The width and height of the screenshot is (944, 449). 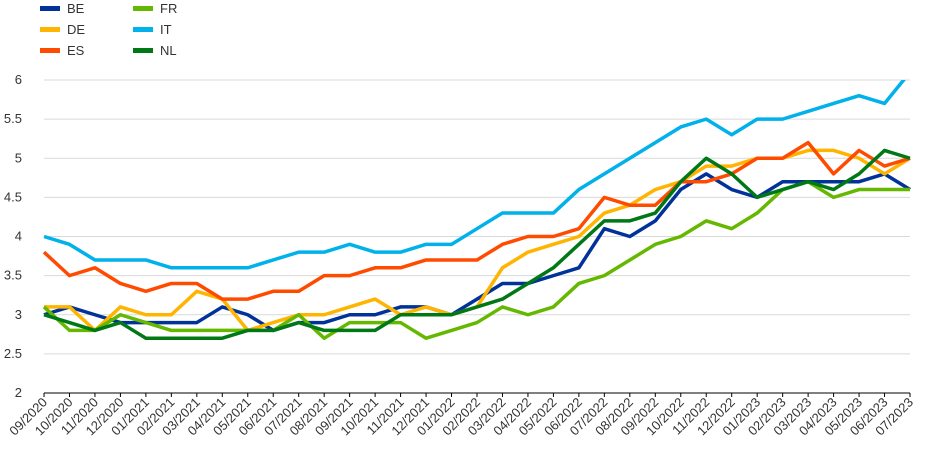 I want to click on legend-swatch-it, so click(x=143, y=29).